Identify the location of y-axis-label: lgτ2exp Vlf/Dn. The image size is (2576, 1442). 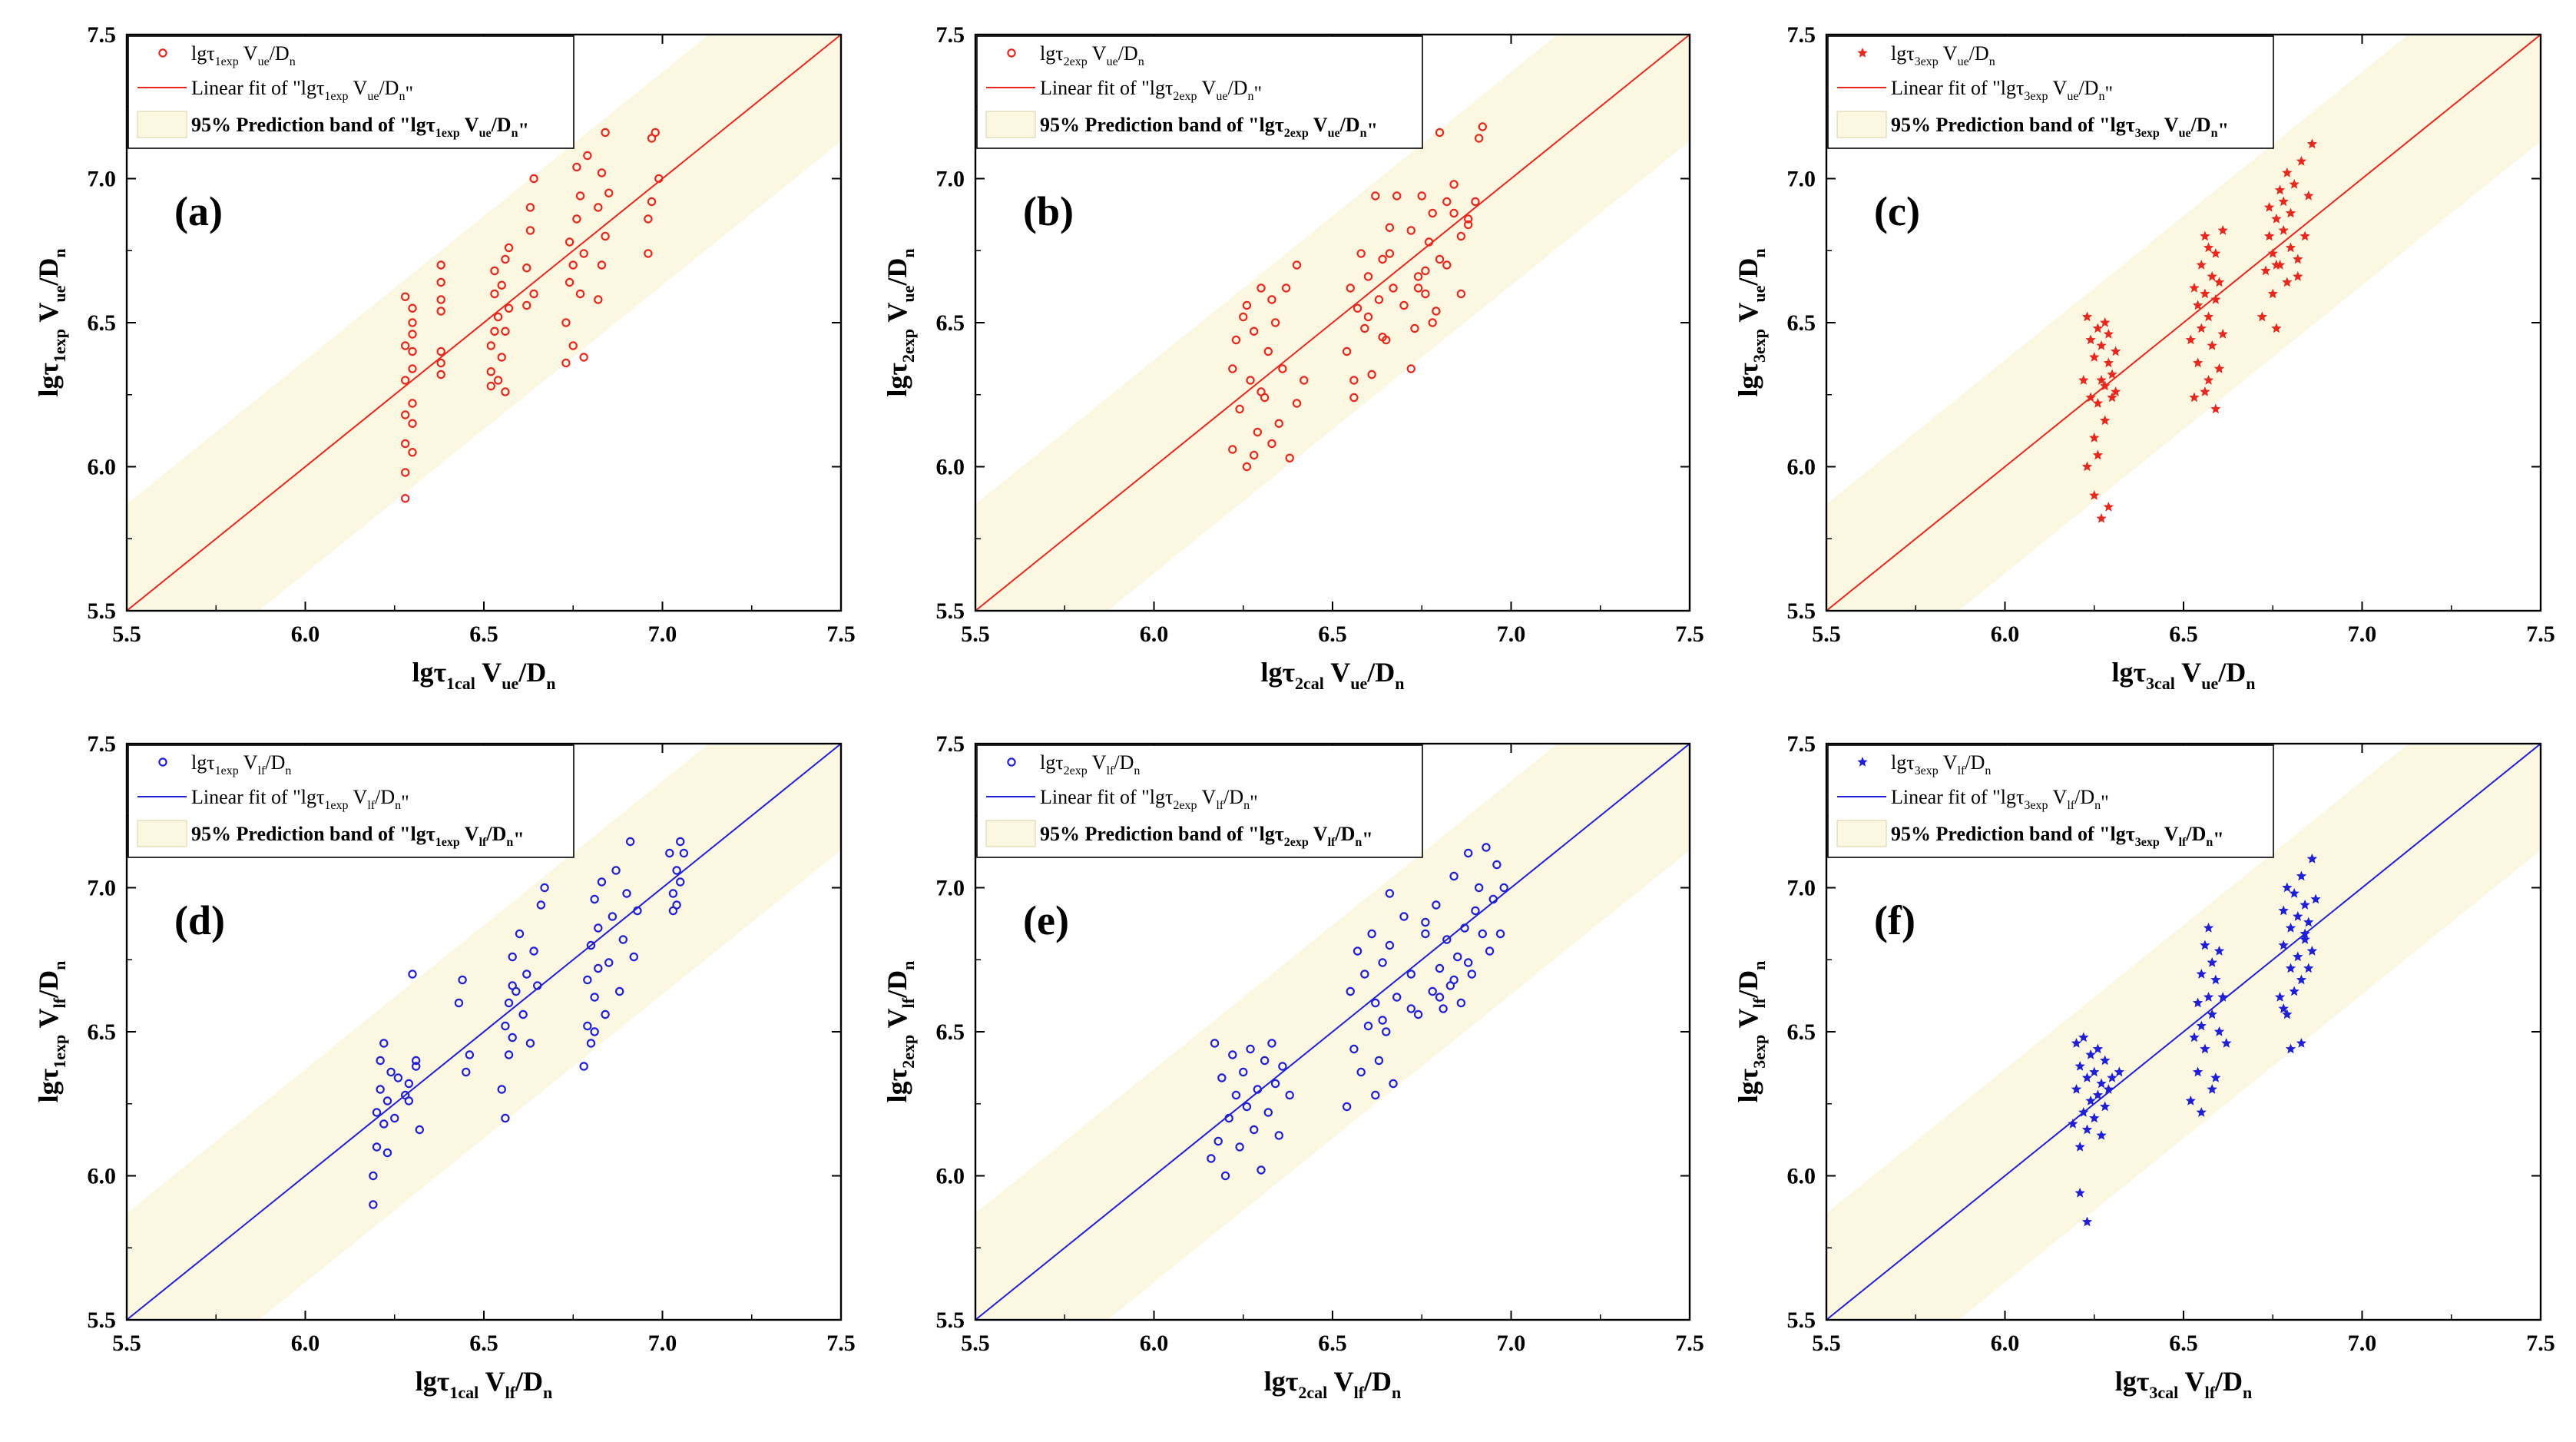
(900, 1032).